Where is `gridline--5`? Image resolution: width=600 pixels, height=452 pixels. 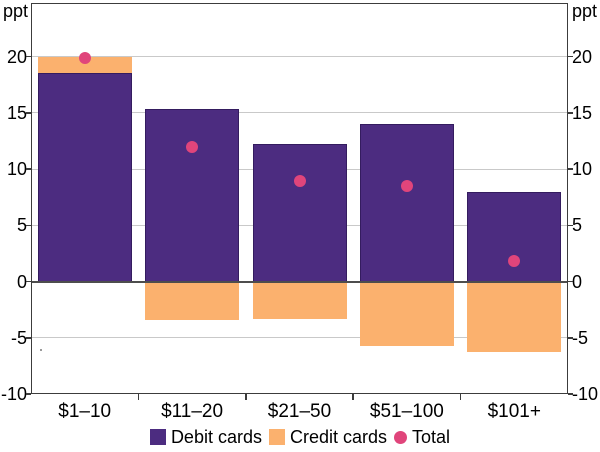 gridline--5 is located at coordinates (299, 338).